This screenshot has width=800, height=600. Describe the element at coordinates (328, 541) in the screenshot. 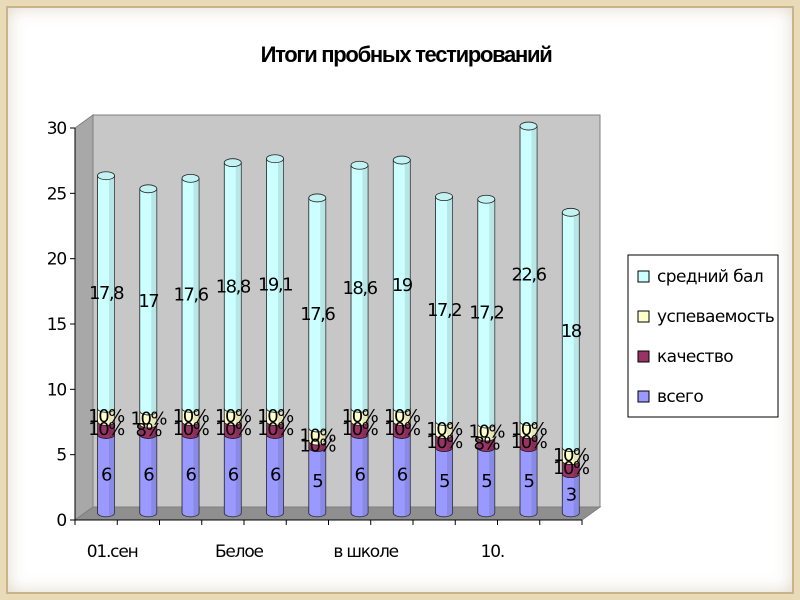

I see `x-axis: 01.сен Белое в школе 10.` at that location.